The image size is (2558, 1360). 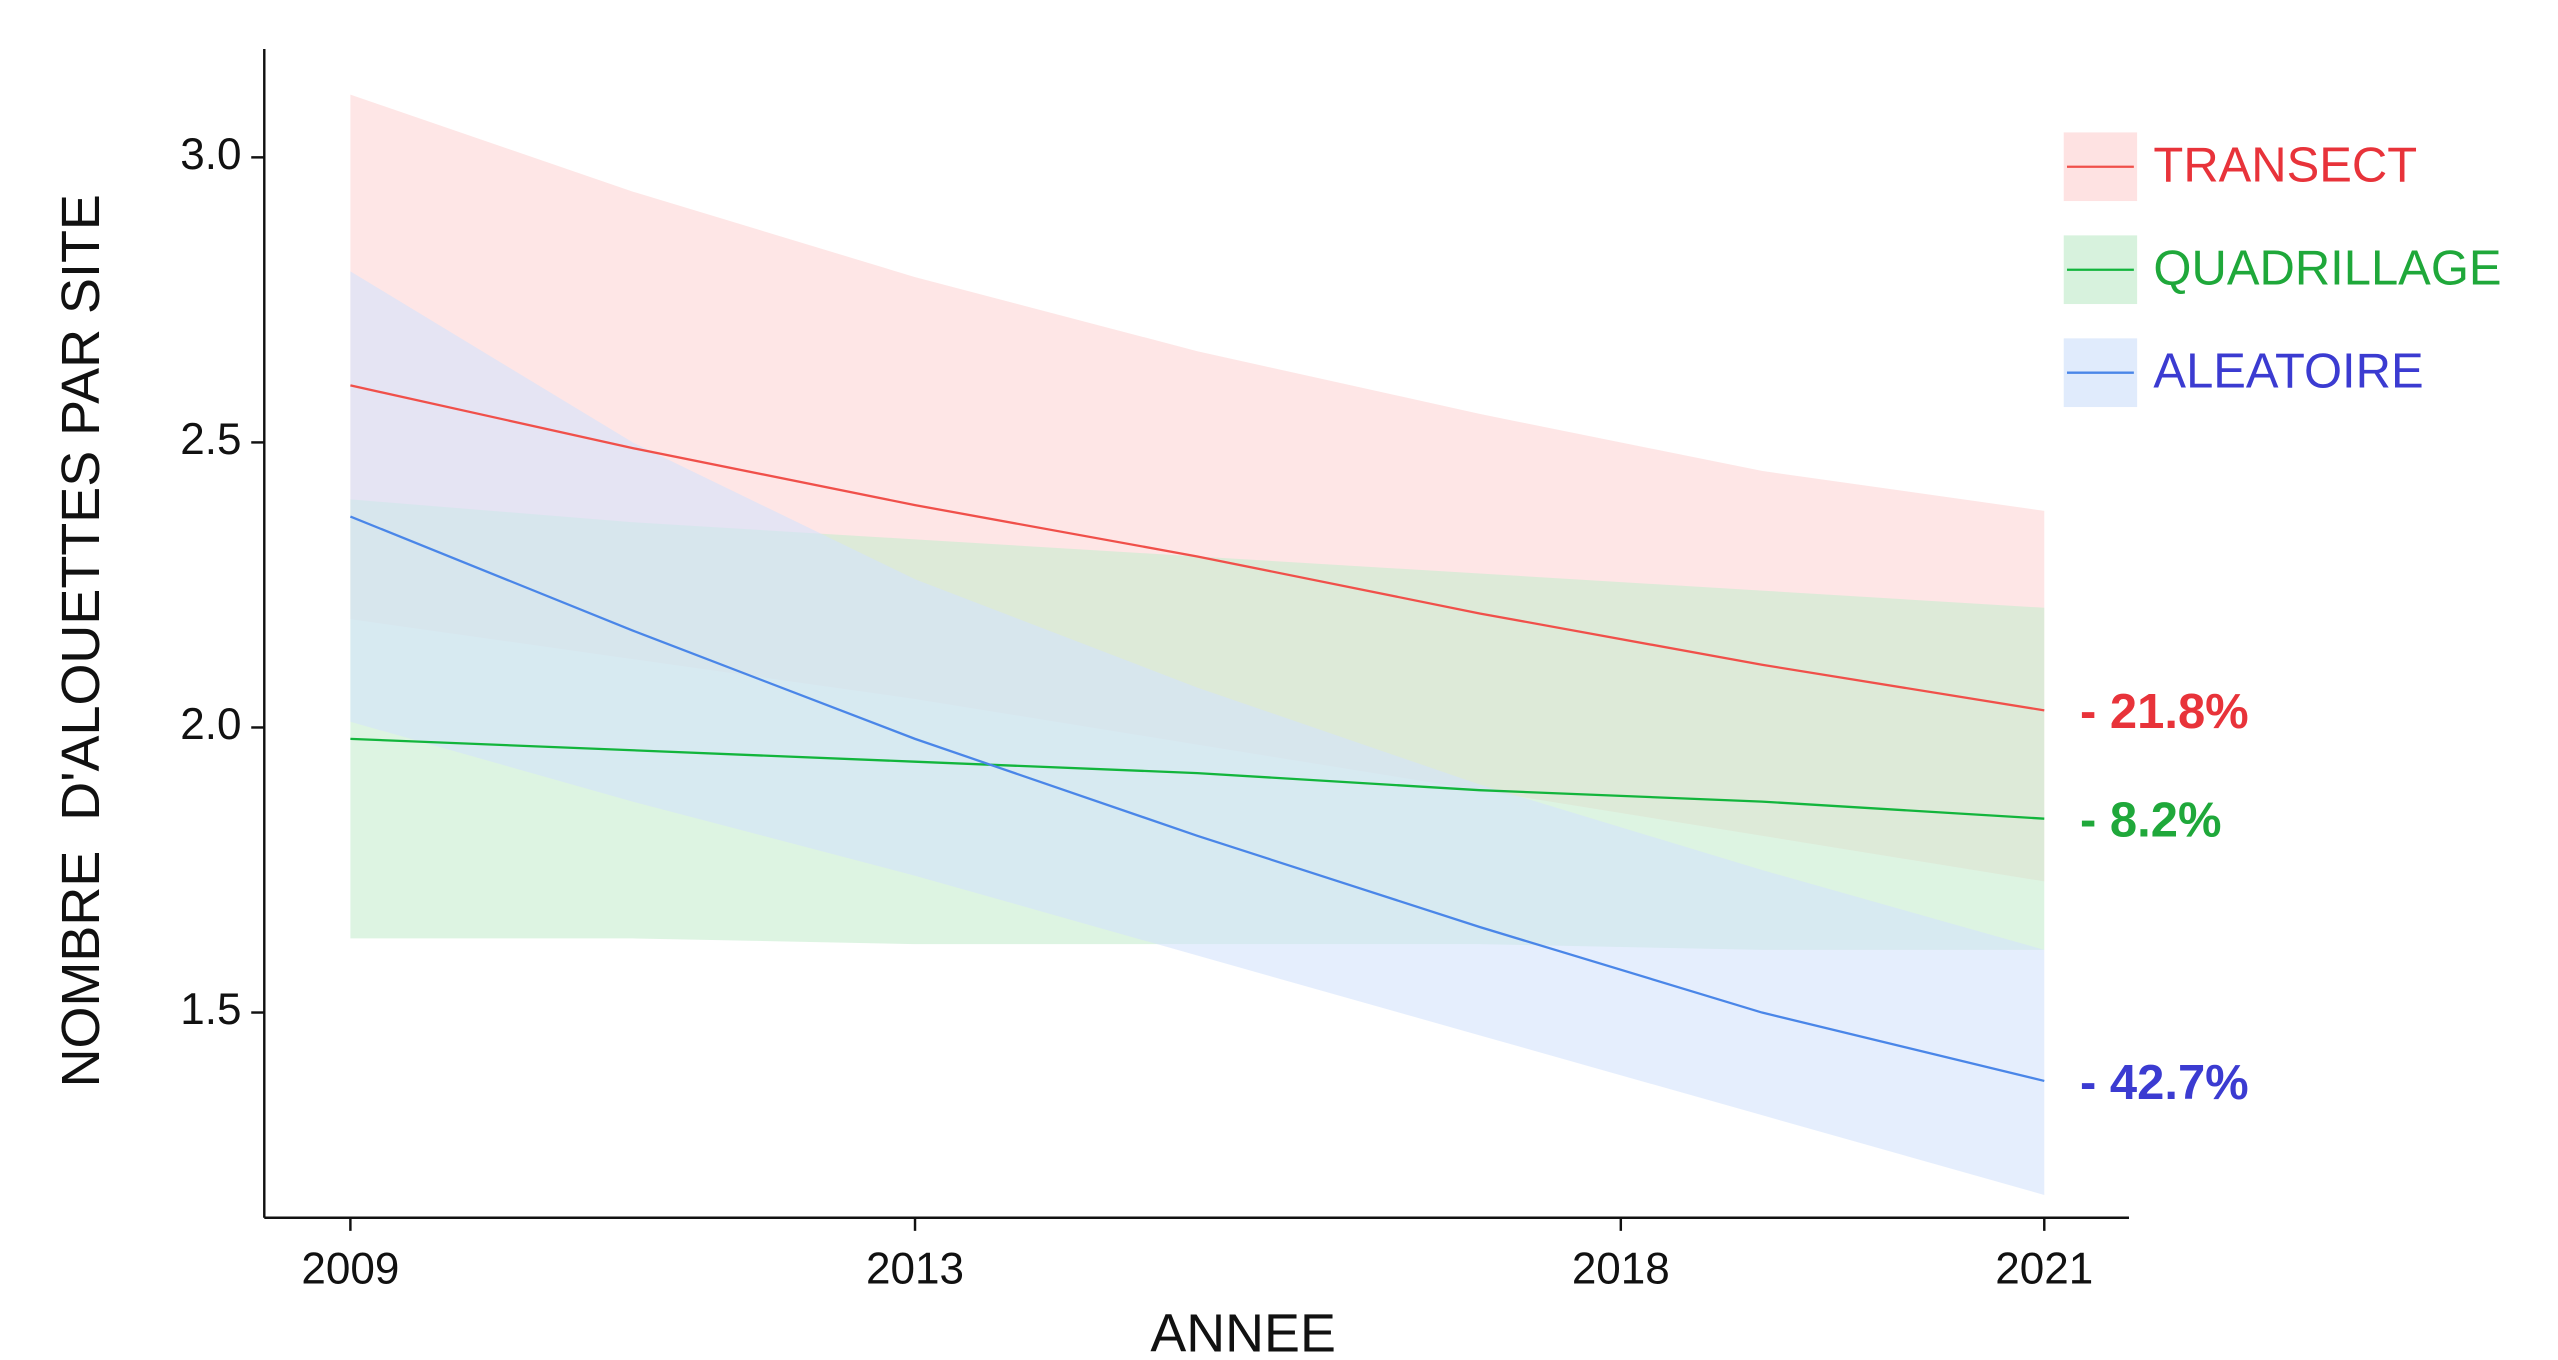 I want to click on change-annotation: - 42.7%, so click(x=2164, y=1083).